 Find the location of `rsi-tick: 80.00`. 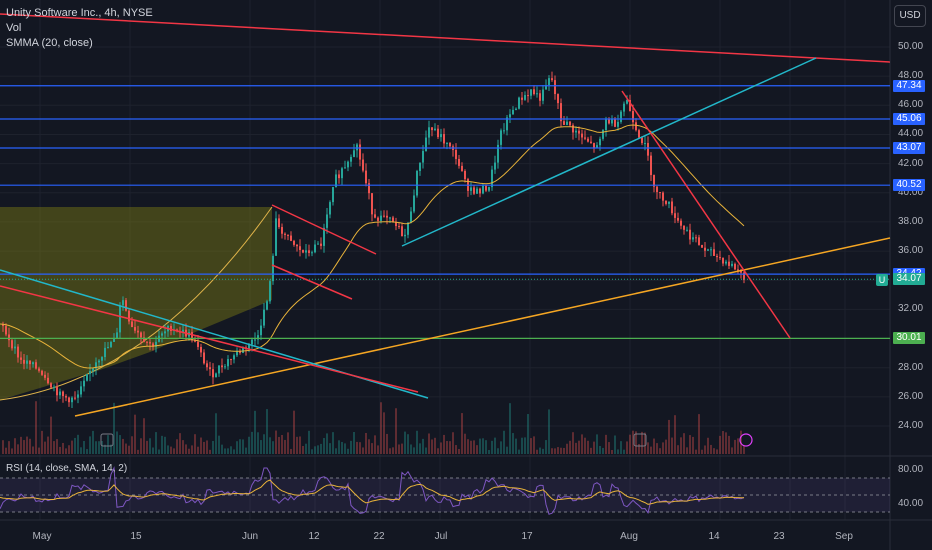

rsi-tick: 80.00 is located at coordinates (911, 469).